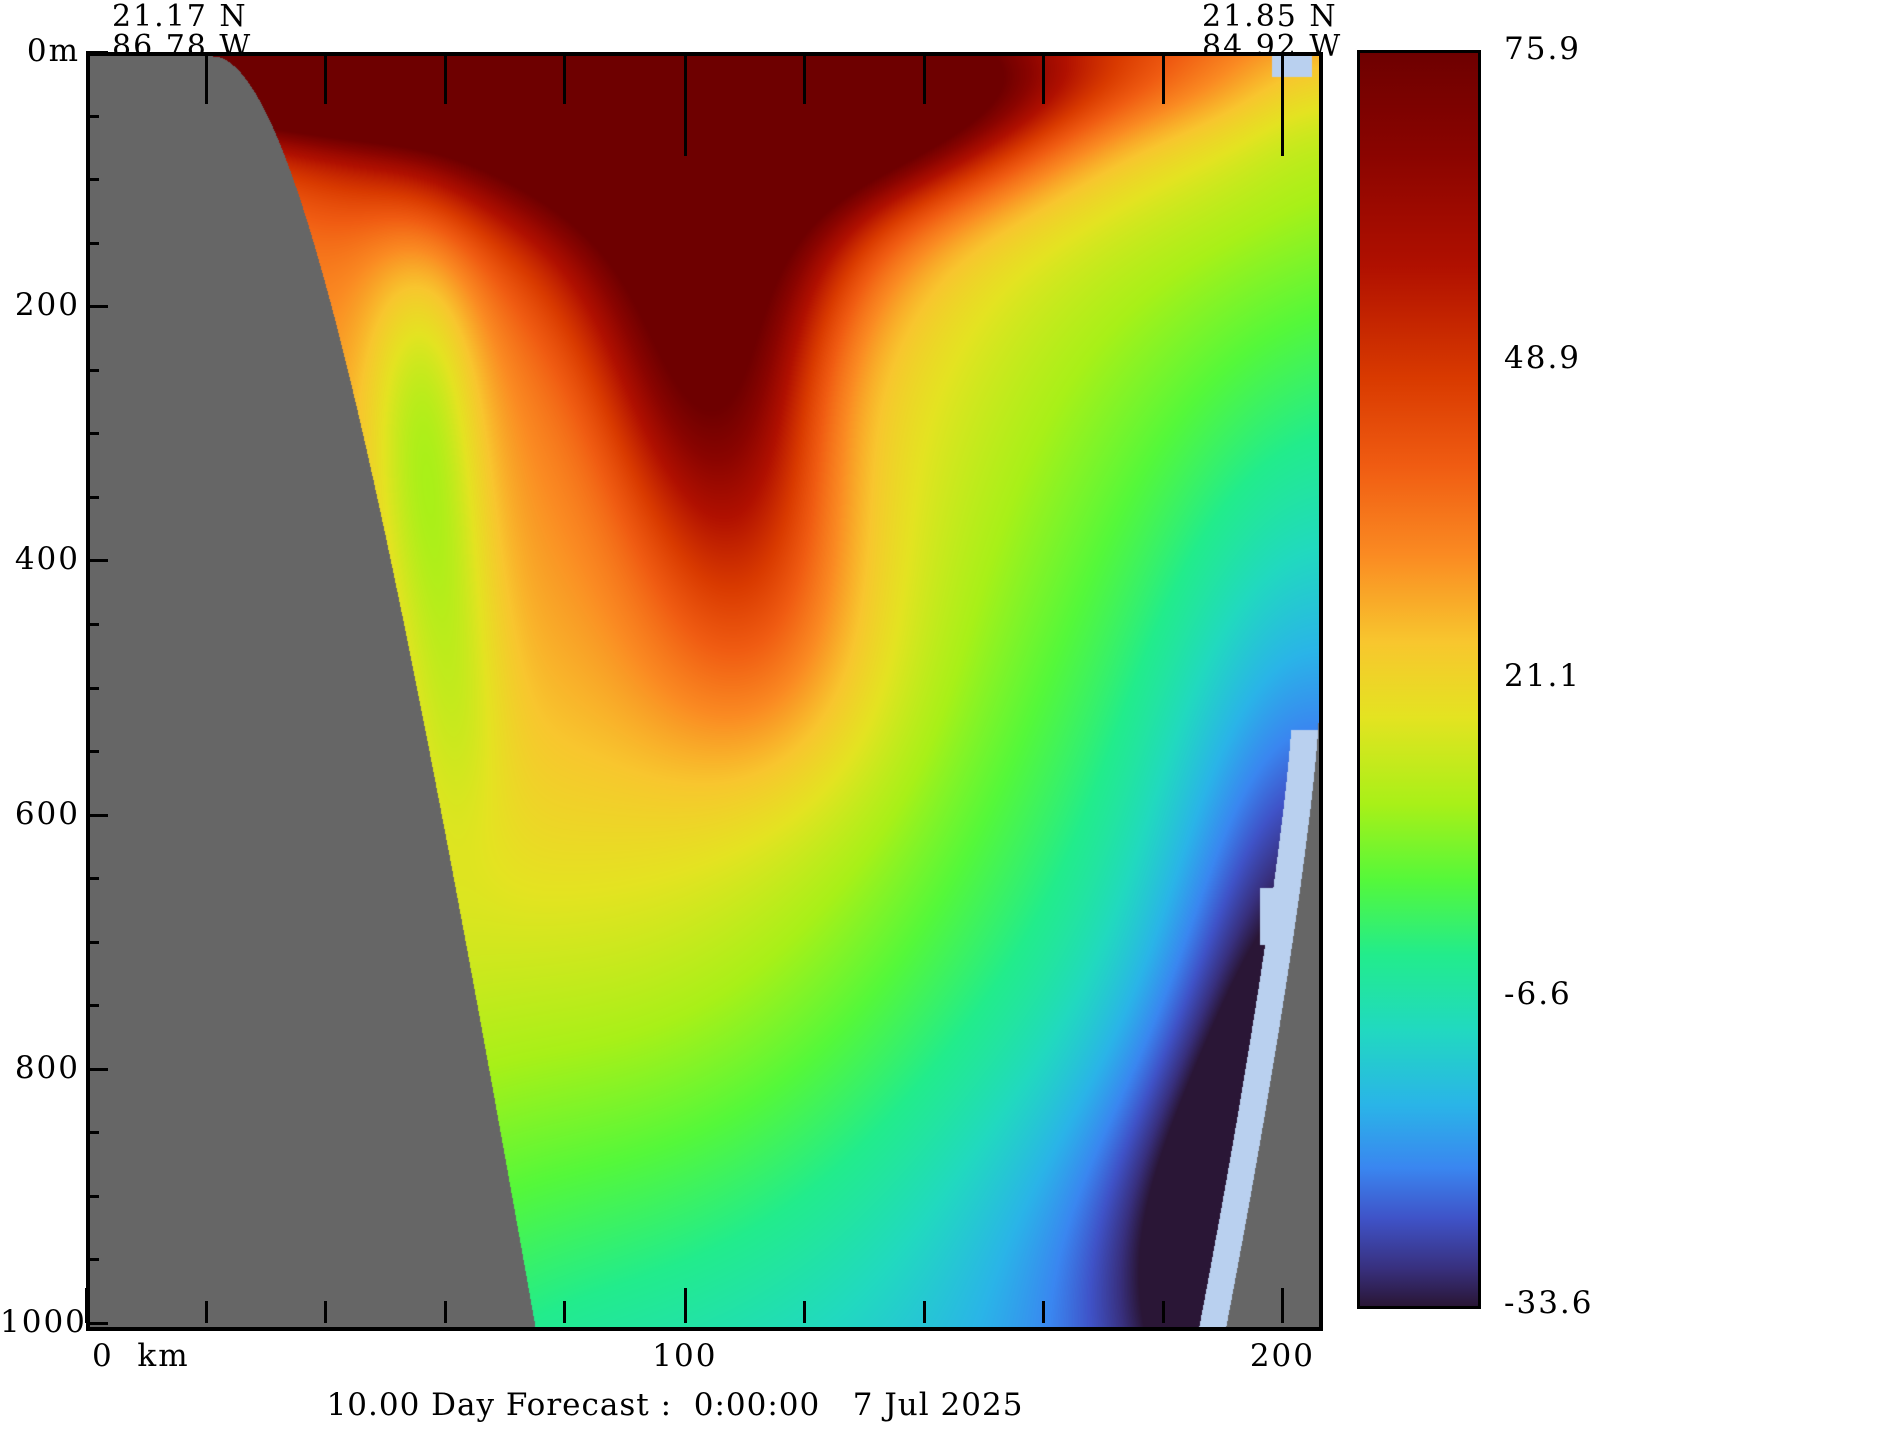 Image resolution: width=1898 pixels, height=1442 pixels. Describe the element at coordinates (675, 1405) in the screenshot. I see `forecast-caption: 10.00 Day Forecast : 0:00:00 7 Jul 2025` at that location.